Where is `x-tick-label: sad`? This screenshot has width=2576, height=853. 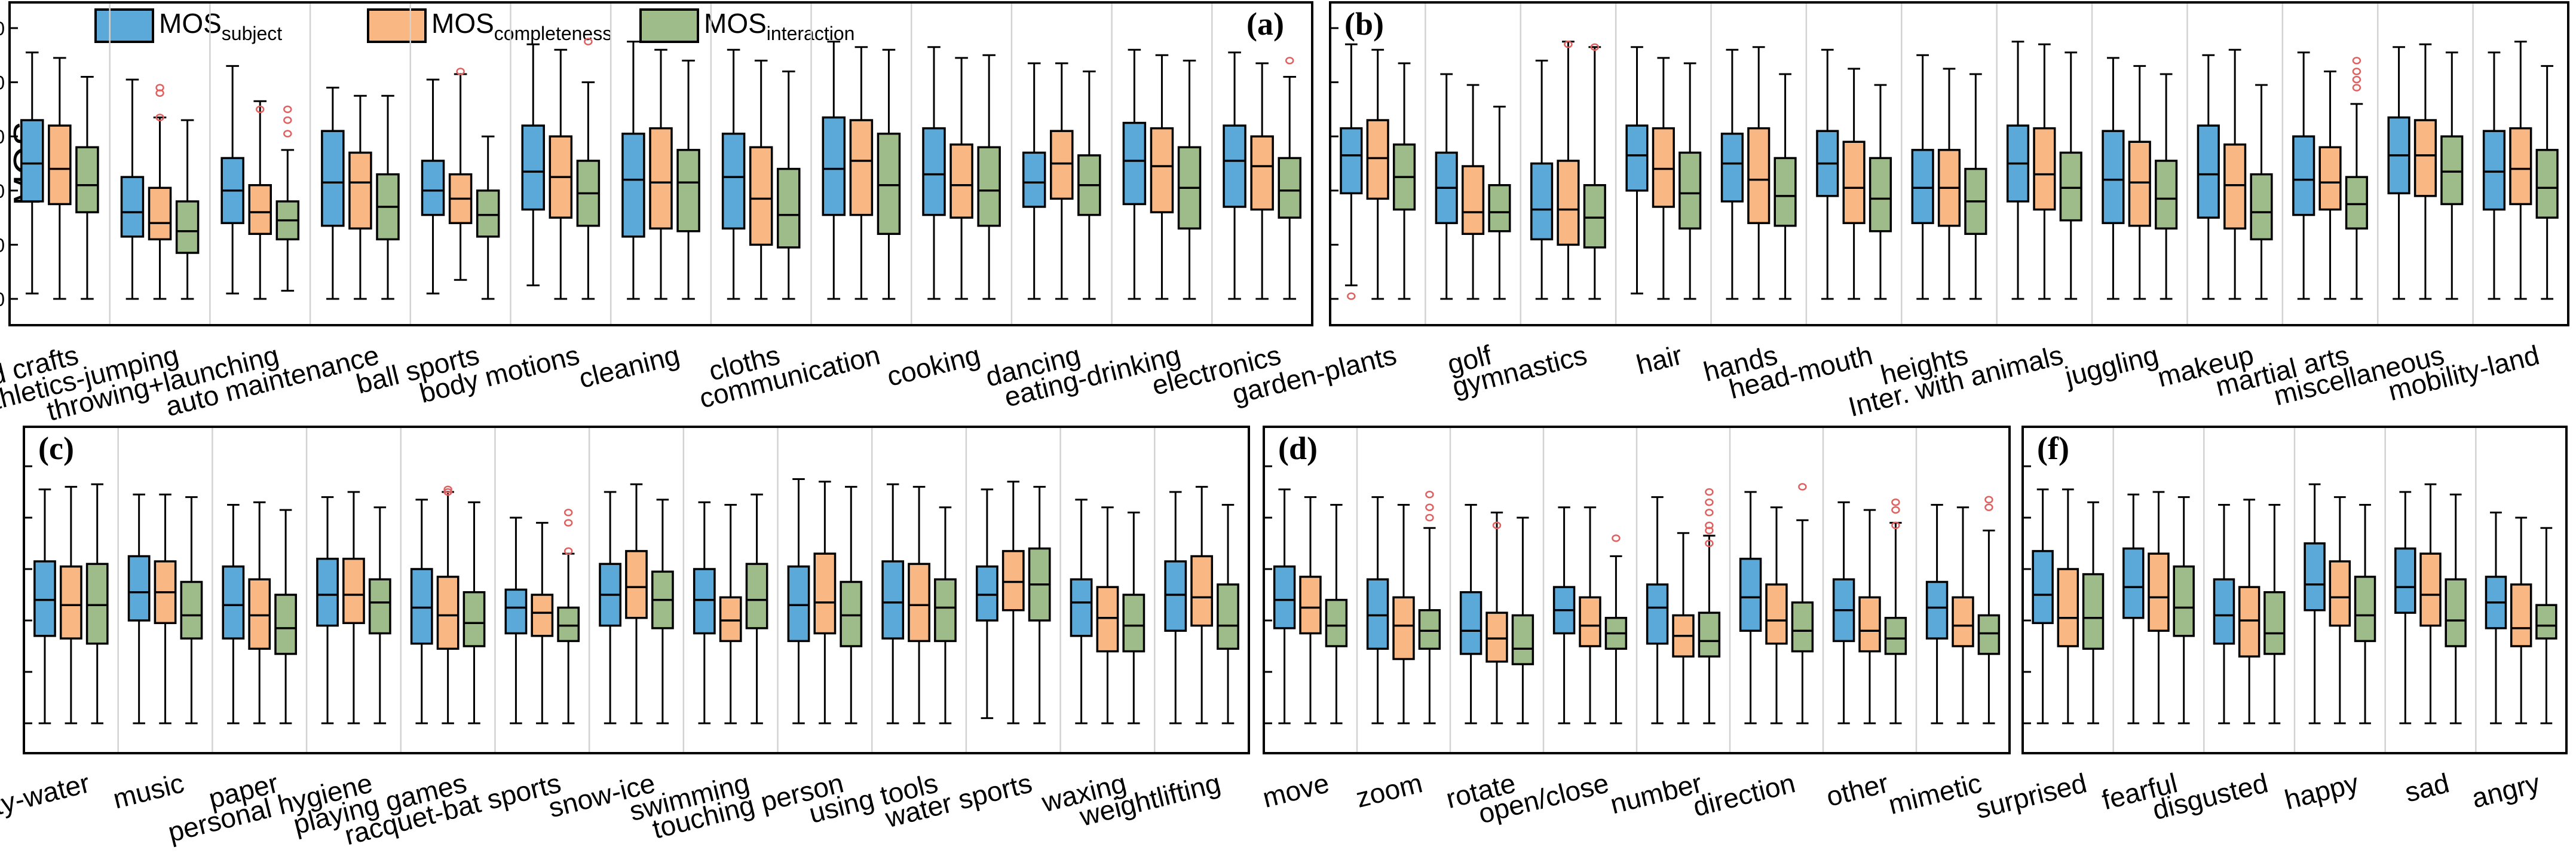 x-tick-label: sad is located at coordinates (2427, 787).